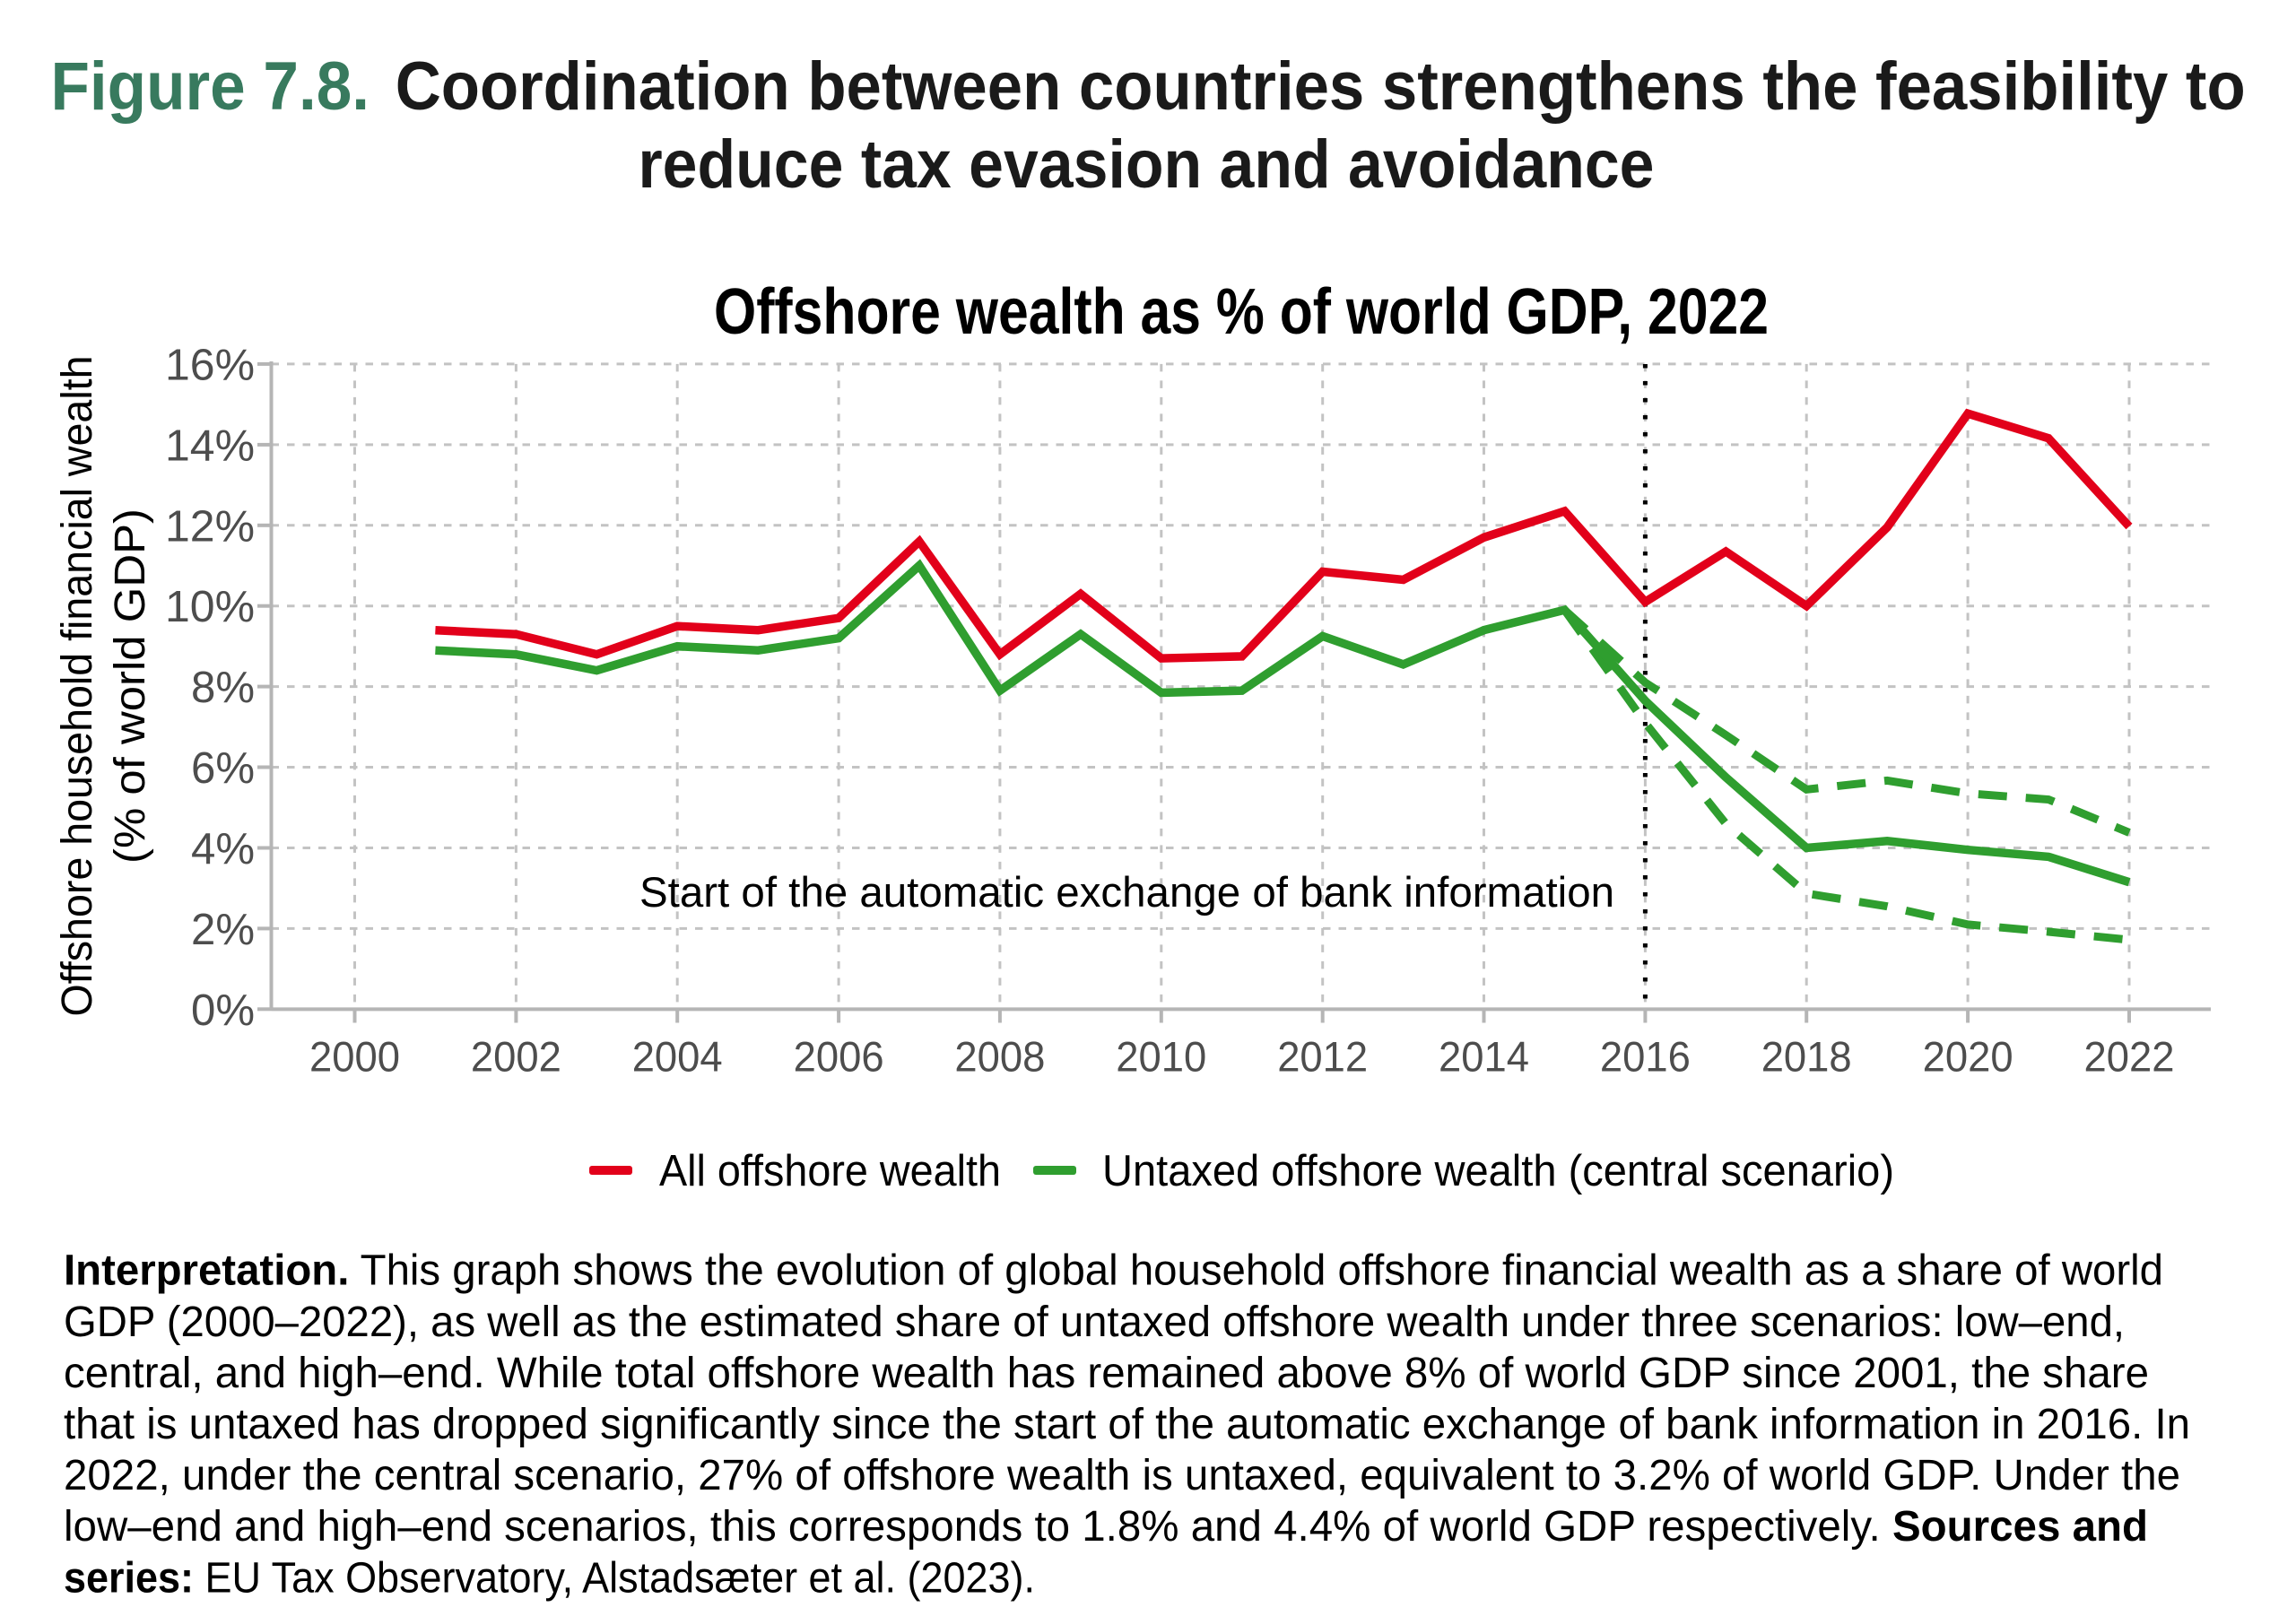 The width and height of the screenshot is (2296, 1616). What do you see at coordinates (830, 1171) in the screenshot?
I see `svg-text: All offshore wealth` at bounding box center [830, 1171].